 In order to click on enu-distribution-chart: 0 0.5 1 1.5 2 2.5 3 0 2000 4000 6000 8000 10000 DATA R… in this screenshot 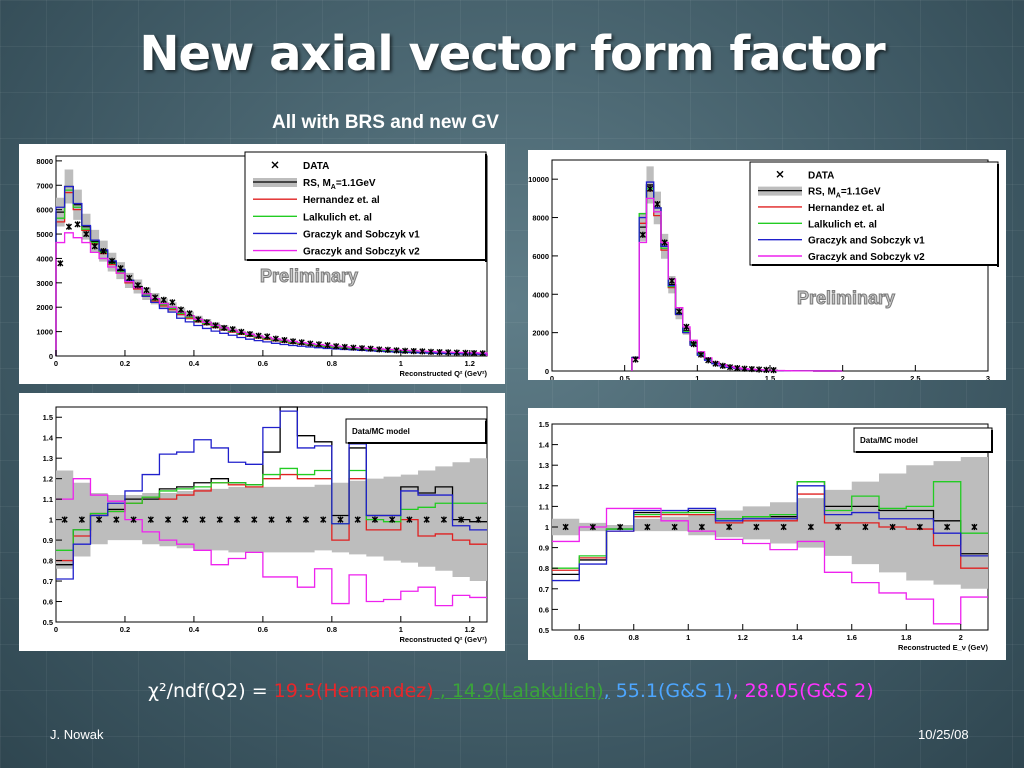, I will do `click(763, 269)`.